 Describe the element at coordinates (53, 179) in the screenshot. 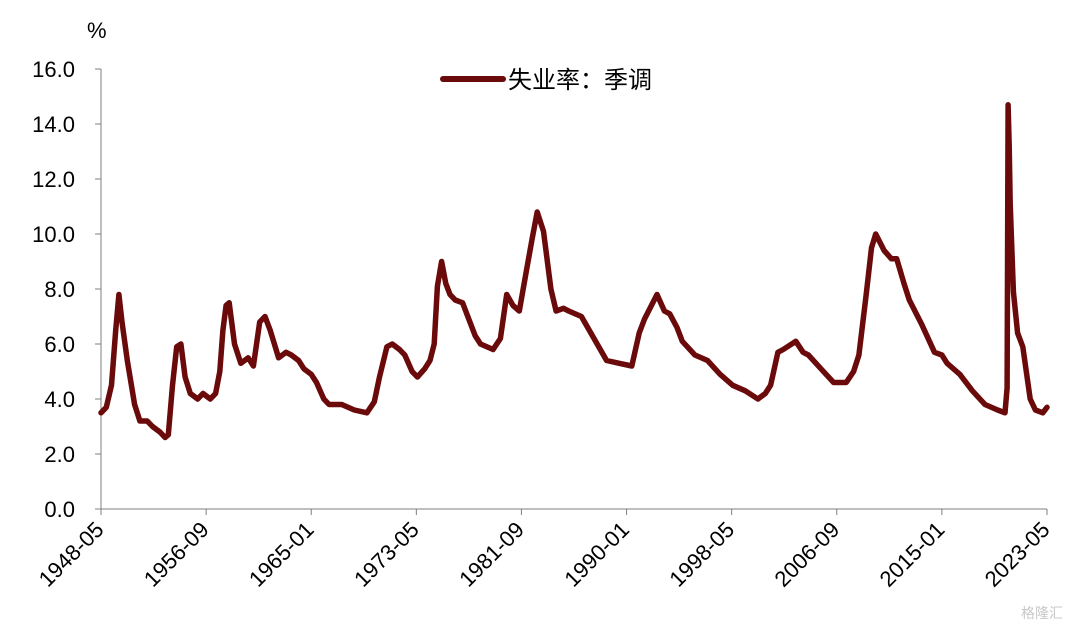

I see `y-tick-label: 12.0` at that location.